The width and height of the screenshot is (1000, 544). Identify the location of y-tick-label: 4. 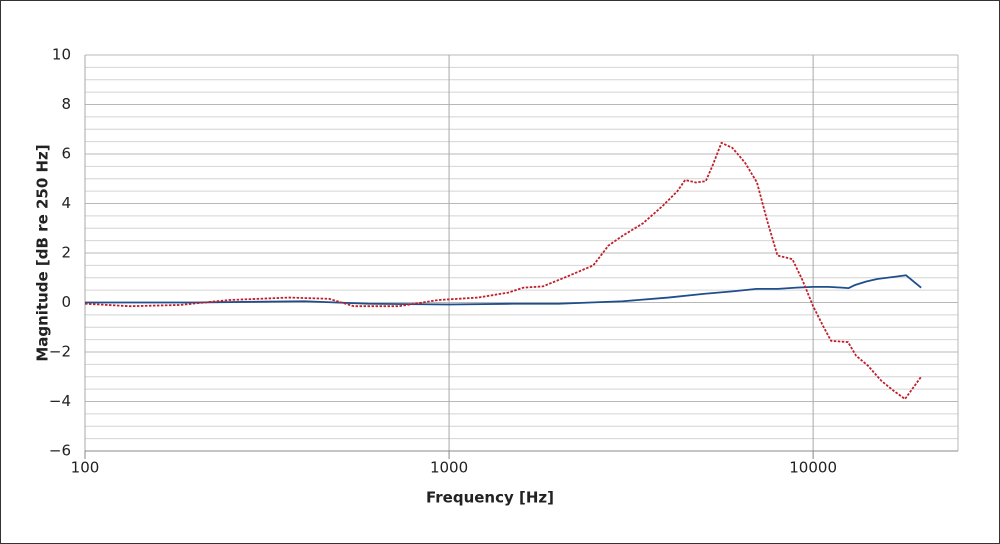
(66, 203).